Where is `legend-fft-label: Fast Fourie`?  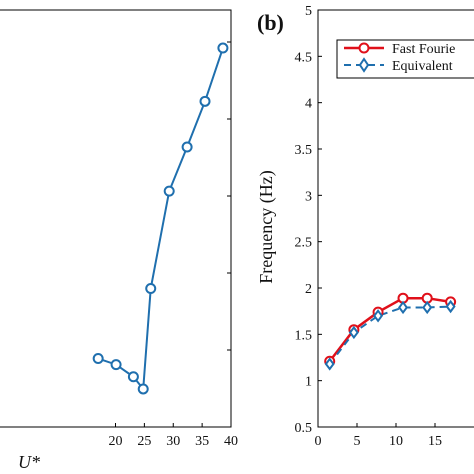
legend-fft-label: Fast Fourie is located at coordinates (423, 49).